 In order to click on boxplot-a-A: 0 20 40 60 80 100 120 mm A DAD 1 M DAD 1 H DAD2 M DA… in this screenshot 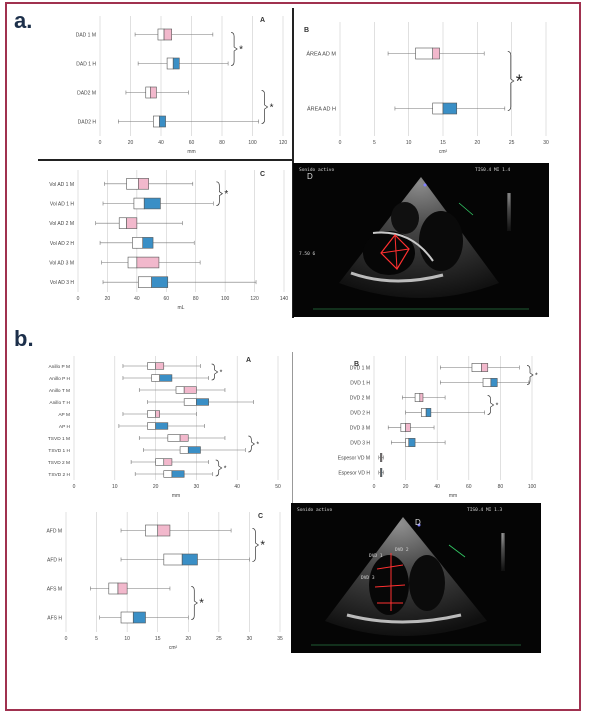, I will do `click(181, 85)`.